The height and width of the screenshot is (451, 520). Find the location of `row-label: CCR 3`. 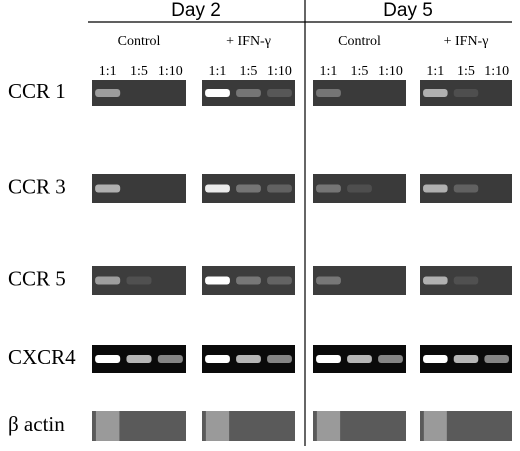

row-label: CCR 3 is located at coordinates (37, 186).